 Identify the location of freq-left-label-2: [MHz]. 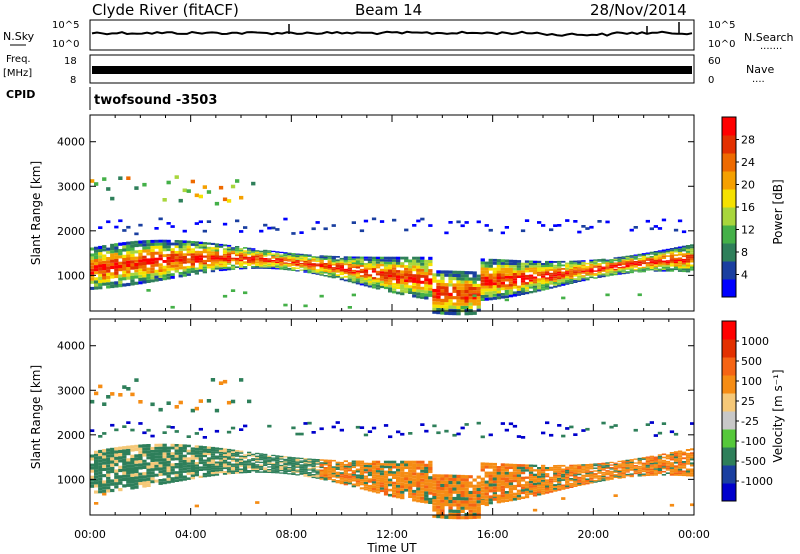
(17, 73).